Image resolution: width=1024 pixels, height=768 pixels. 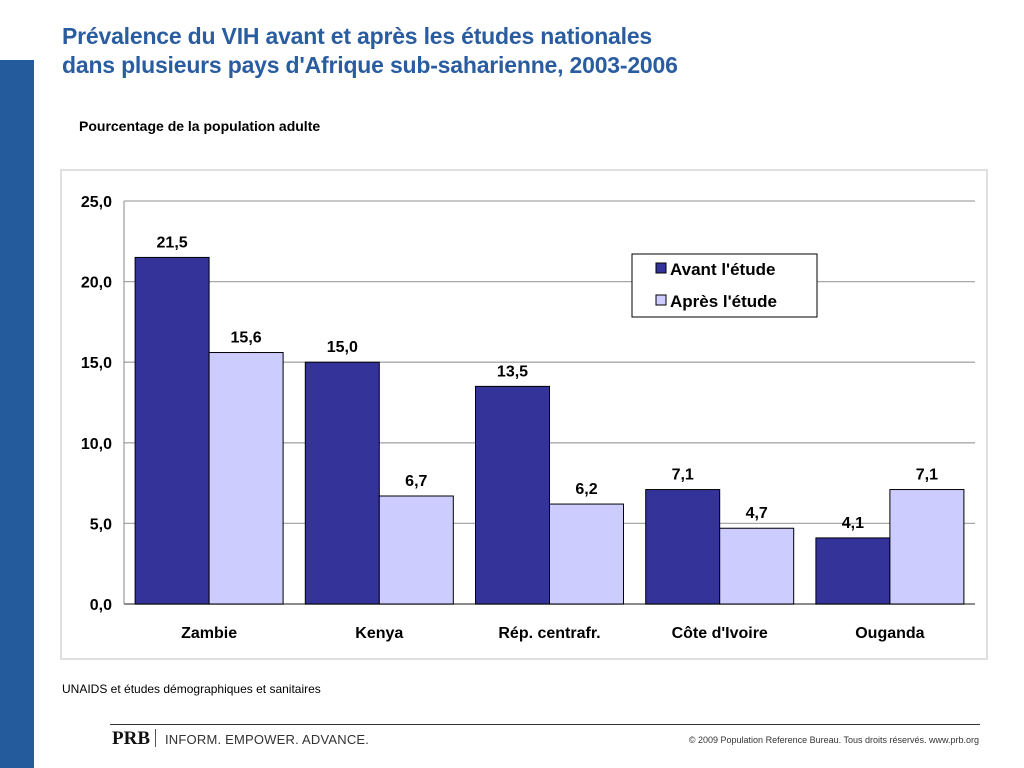 I want to click on y-tick-label: 15,0, so click(x=96, y=363).